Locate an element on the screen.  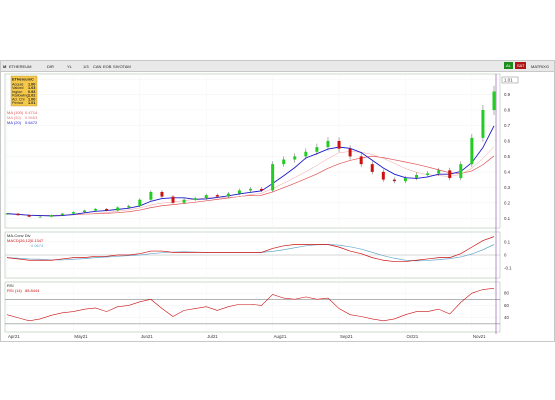
info-row-label-2: Ingion is located at coordinates (17, 92).